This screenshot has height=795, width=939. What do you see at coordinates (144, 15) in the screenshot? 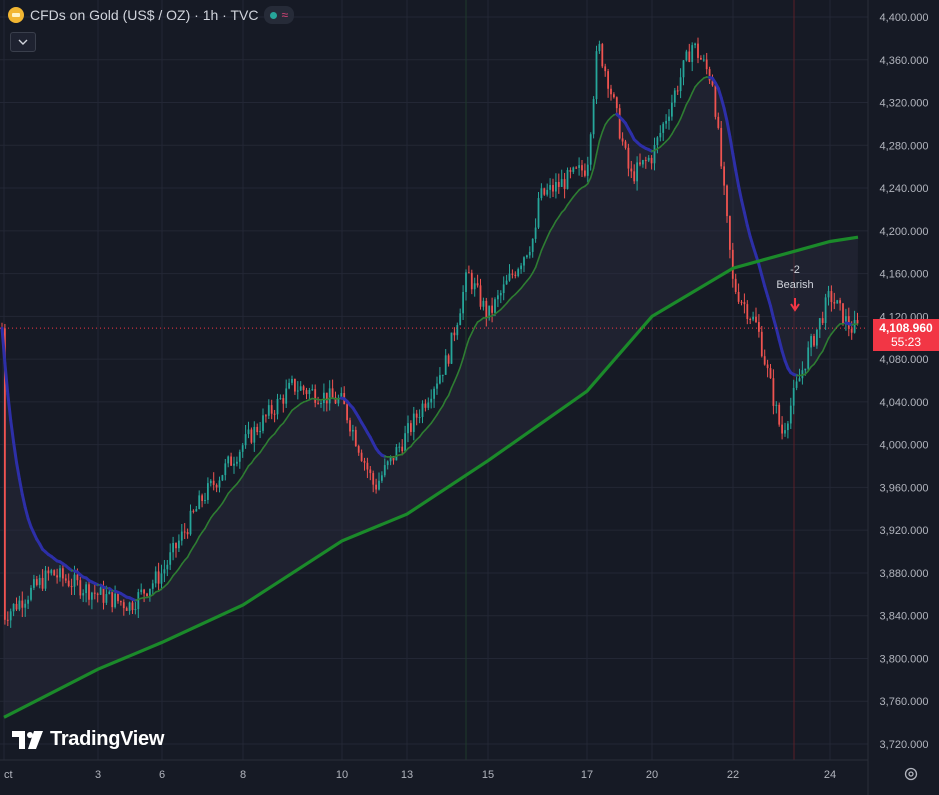
I see `symbol-title: CFDs on Gold (US$ / OZ) · 1h · TVC` at bounding box center [144, 15].